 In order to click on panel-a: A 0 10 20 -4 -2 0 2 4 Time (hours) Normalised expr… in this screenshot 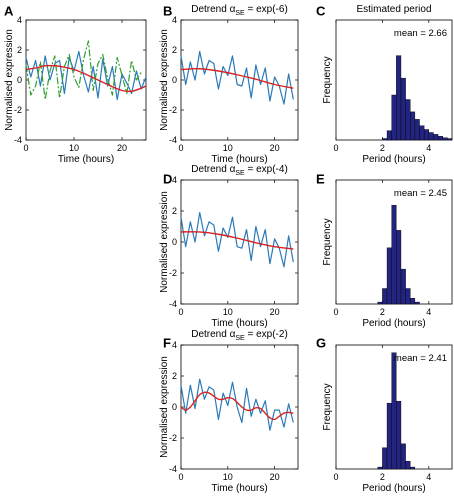, I will do `click(75, 84)`.